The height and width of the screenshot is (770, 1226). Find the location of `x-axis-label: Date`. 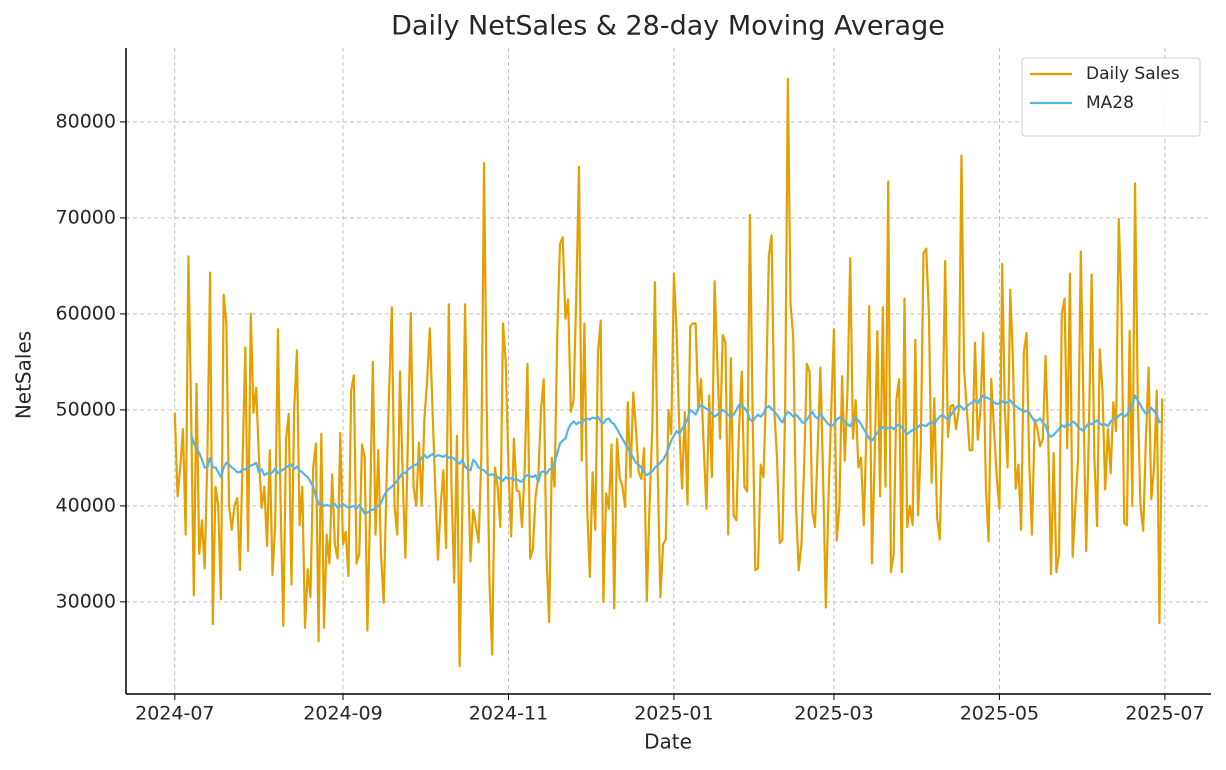

x-axis-label: Date is located at coordinates (668, 742).